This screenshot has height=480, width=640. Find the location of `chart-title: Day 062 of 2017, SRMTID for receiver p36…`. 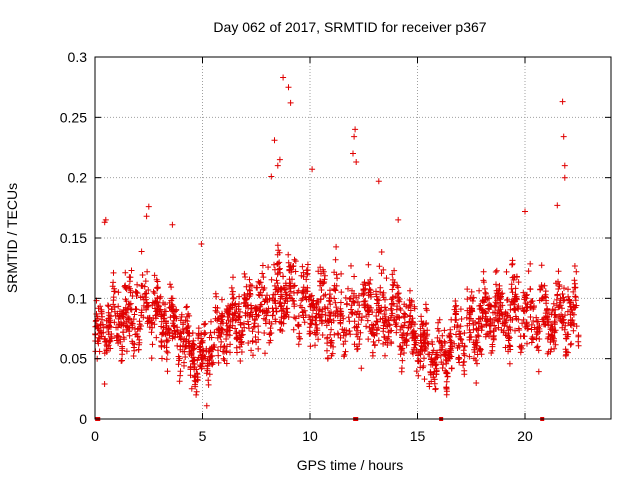

chart-title: Day 062 of 2017, SRMTID for receiver p36… is located at coordinates (349, 27).